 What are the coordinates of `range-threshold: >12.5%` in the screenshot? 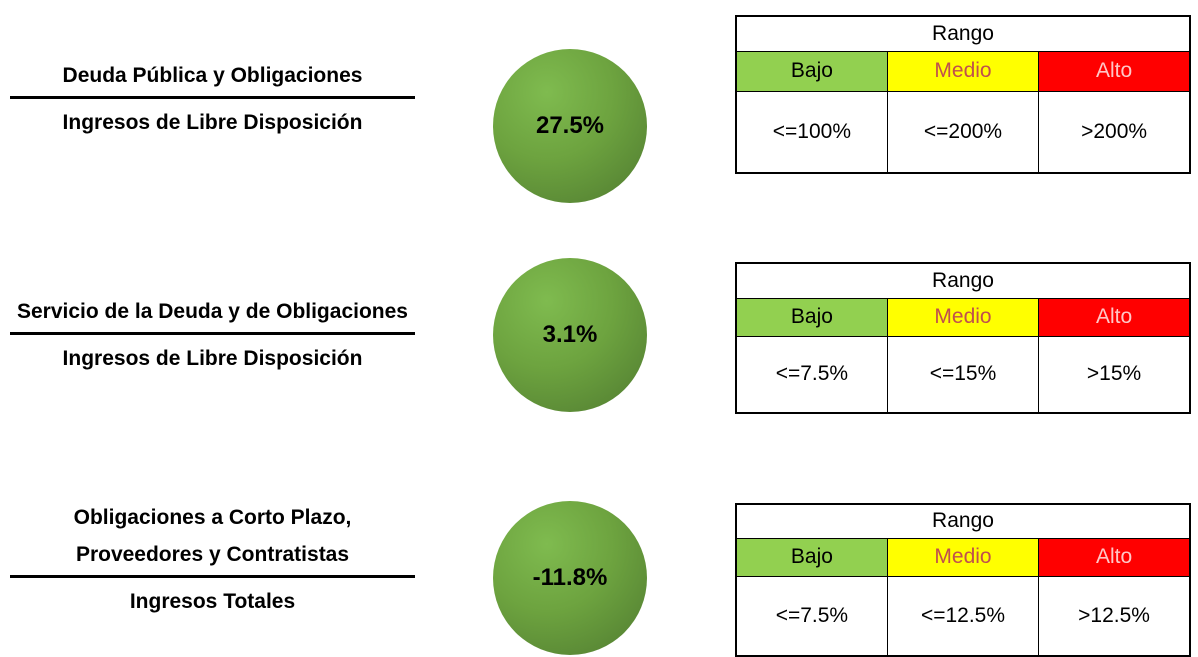 It's located at (1114, 616).